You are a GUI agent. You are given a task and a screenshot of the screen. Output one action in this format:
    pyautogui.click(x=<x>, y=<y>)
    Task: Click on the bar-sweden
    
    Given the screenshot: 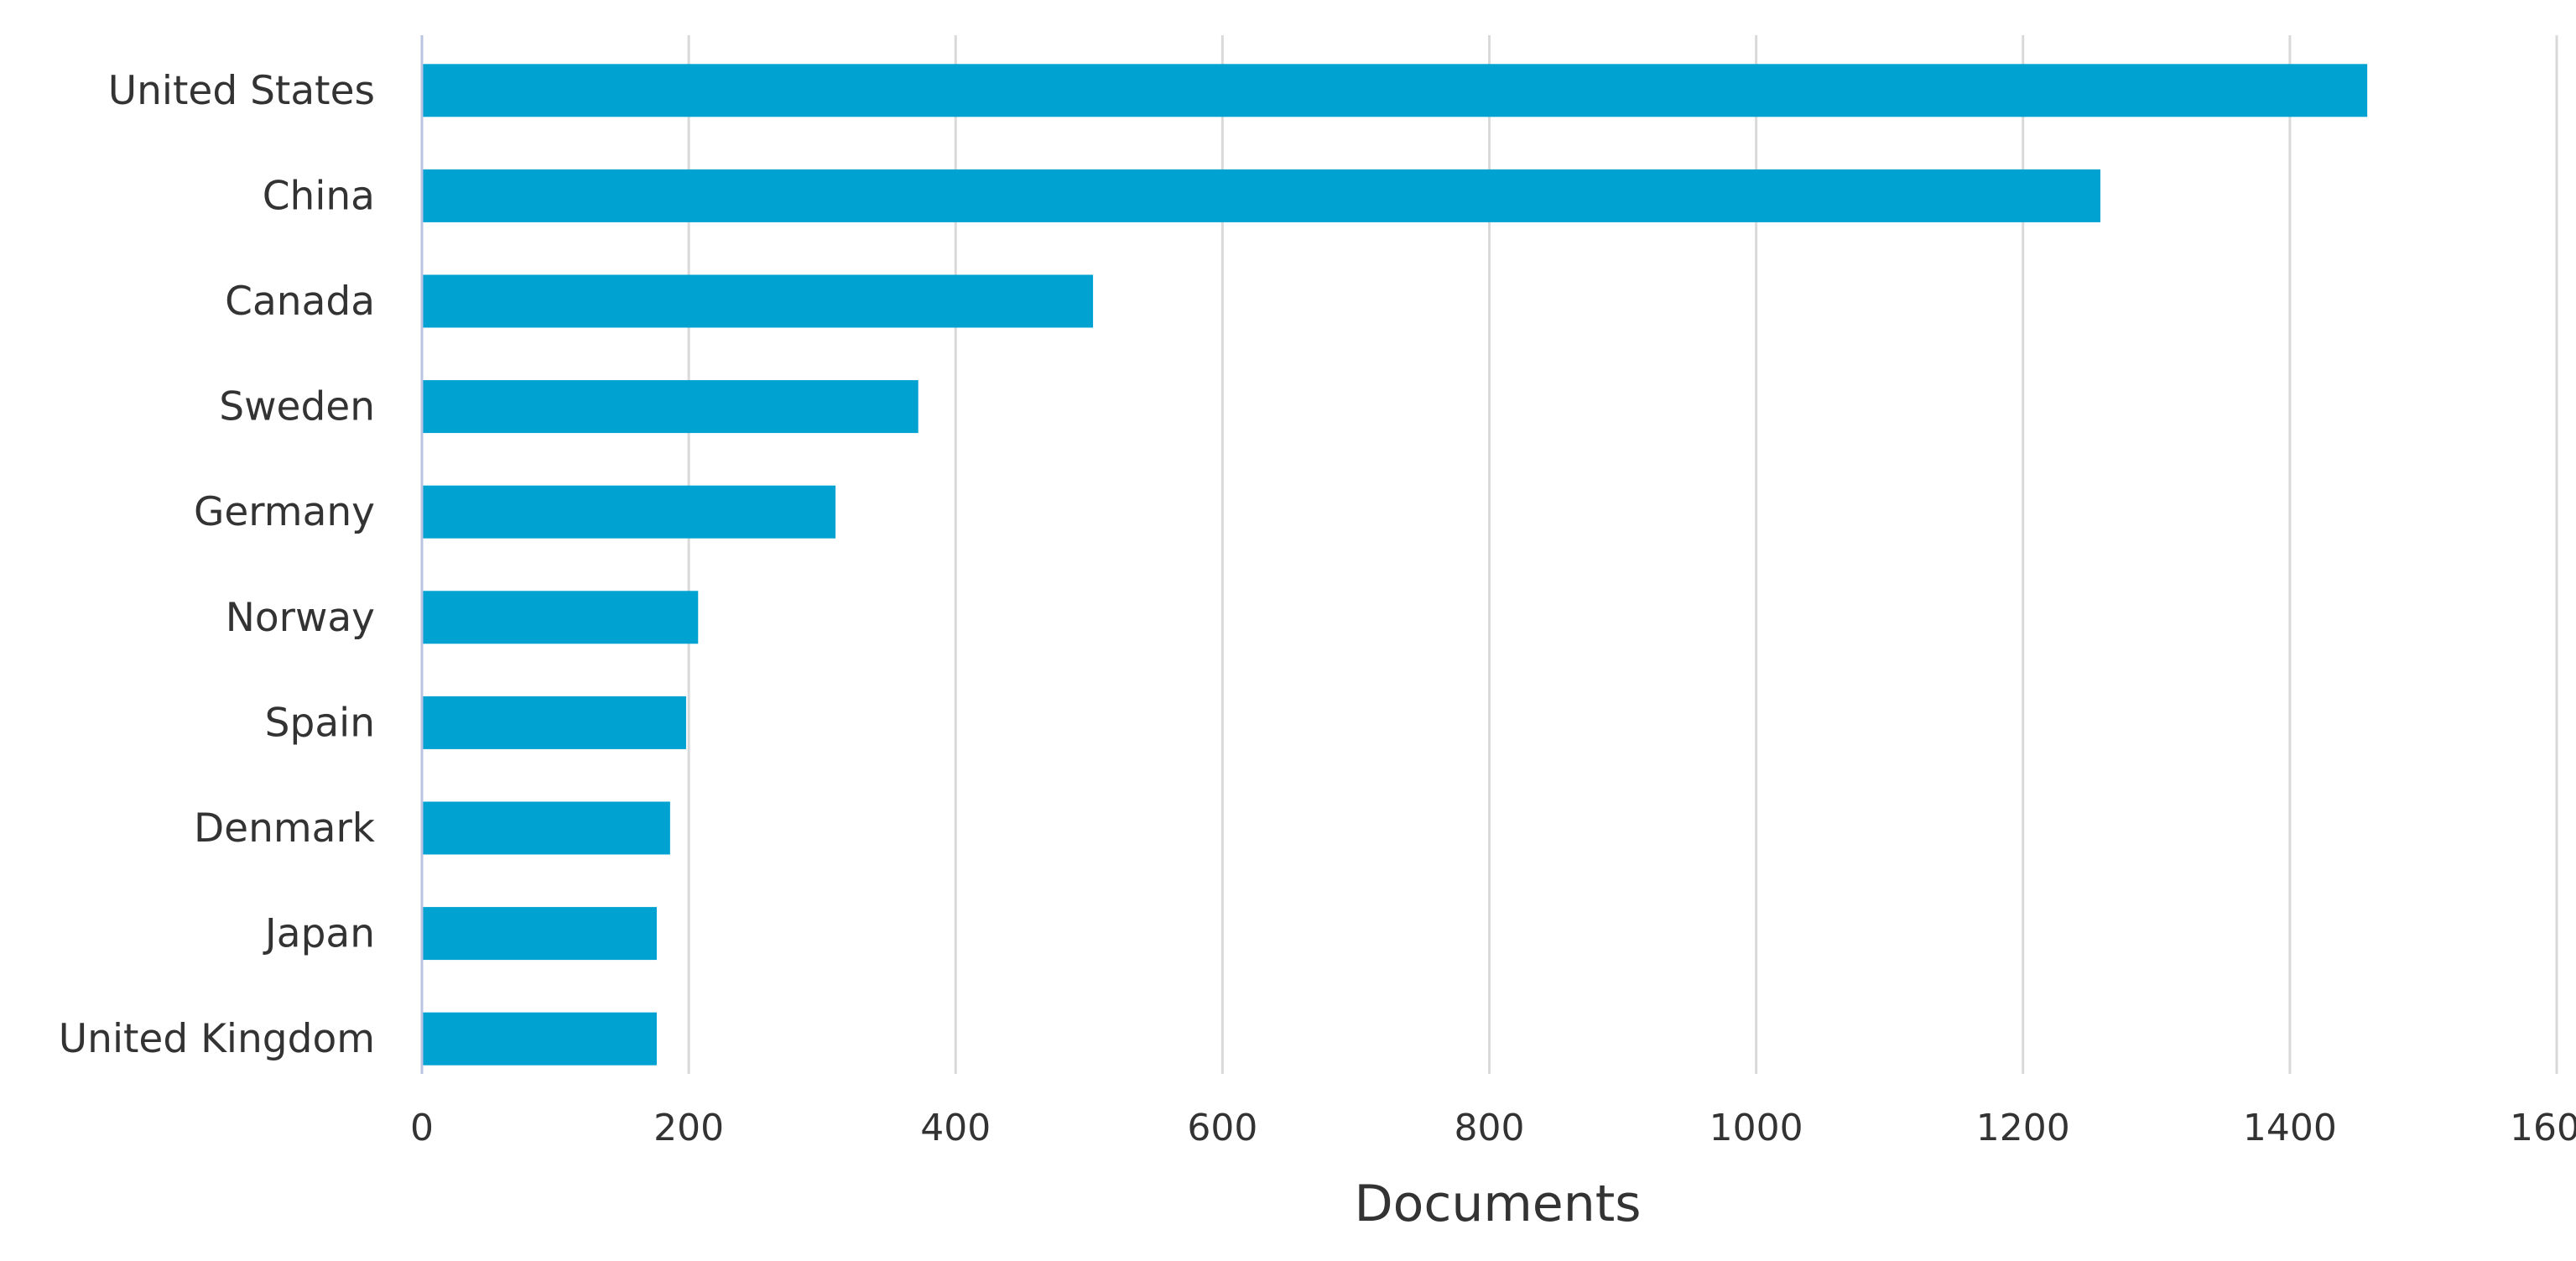 What is the action you would take?
    pyautogui.click(x=670, y=407)
    